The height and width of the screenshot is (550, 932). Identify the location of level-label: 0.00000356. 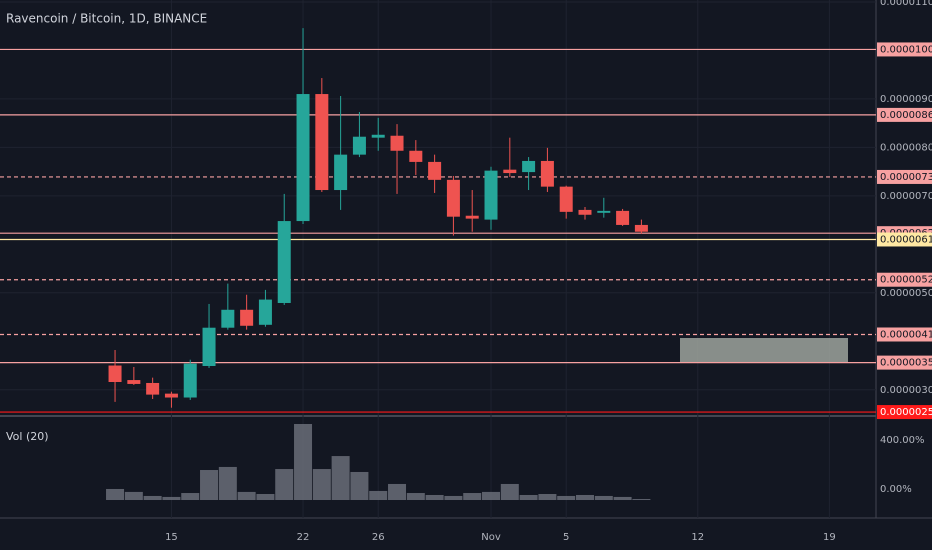
(906, 363).